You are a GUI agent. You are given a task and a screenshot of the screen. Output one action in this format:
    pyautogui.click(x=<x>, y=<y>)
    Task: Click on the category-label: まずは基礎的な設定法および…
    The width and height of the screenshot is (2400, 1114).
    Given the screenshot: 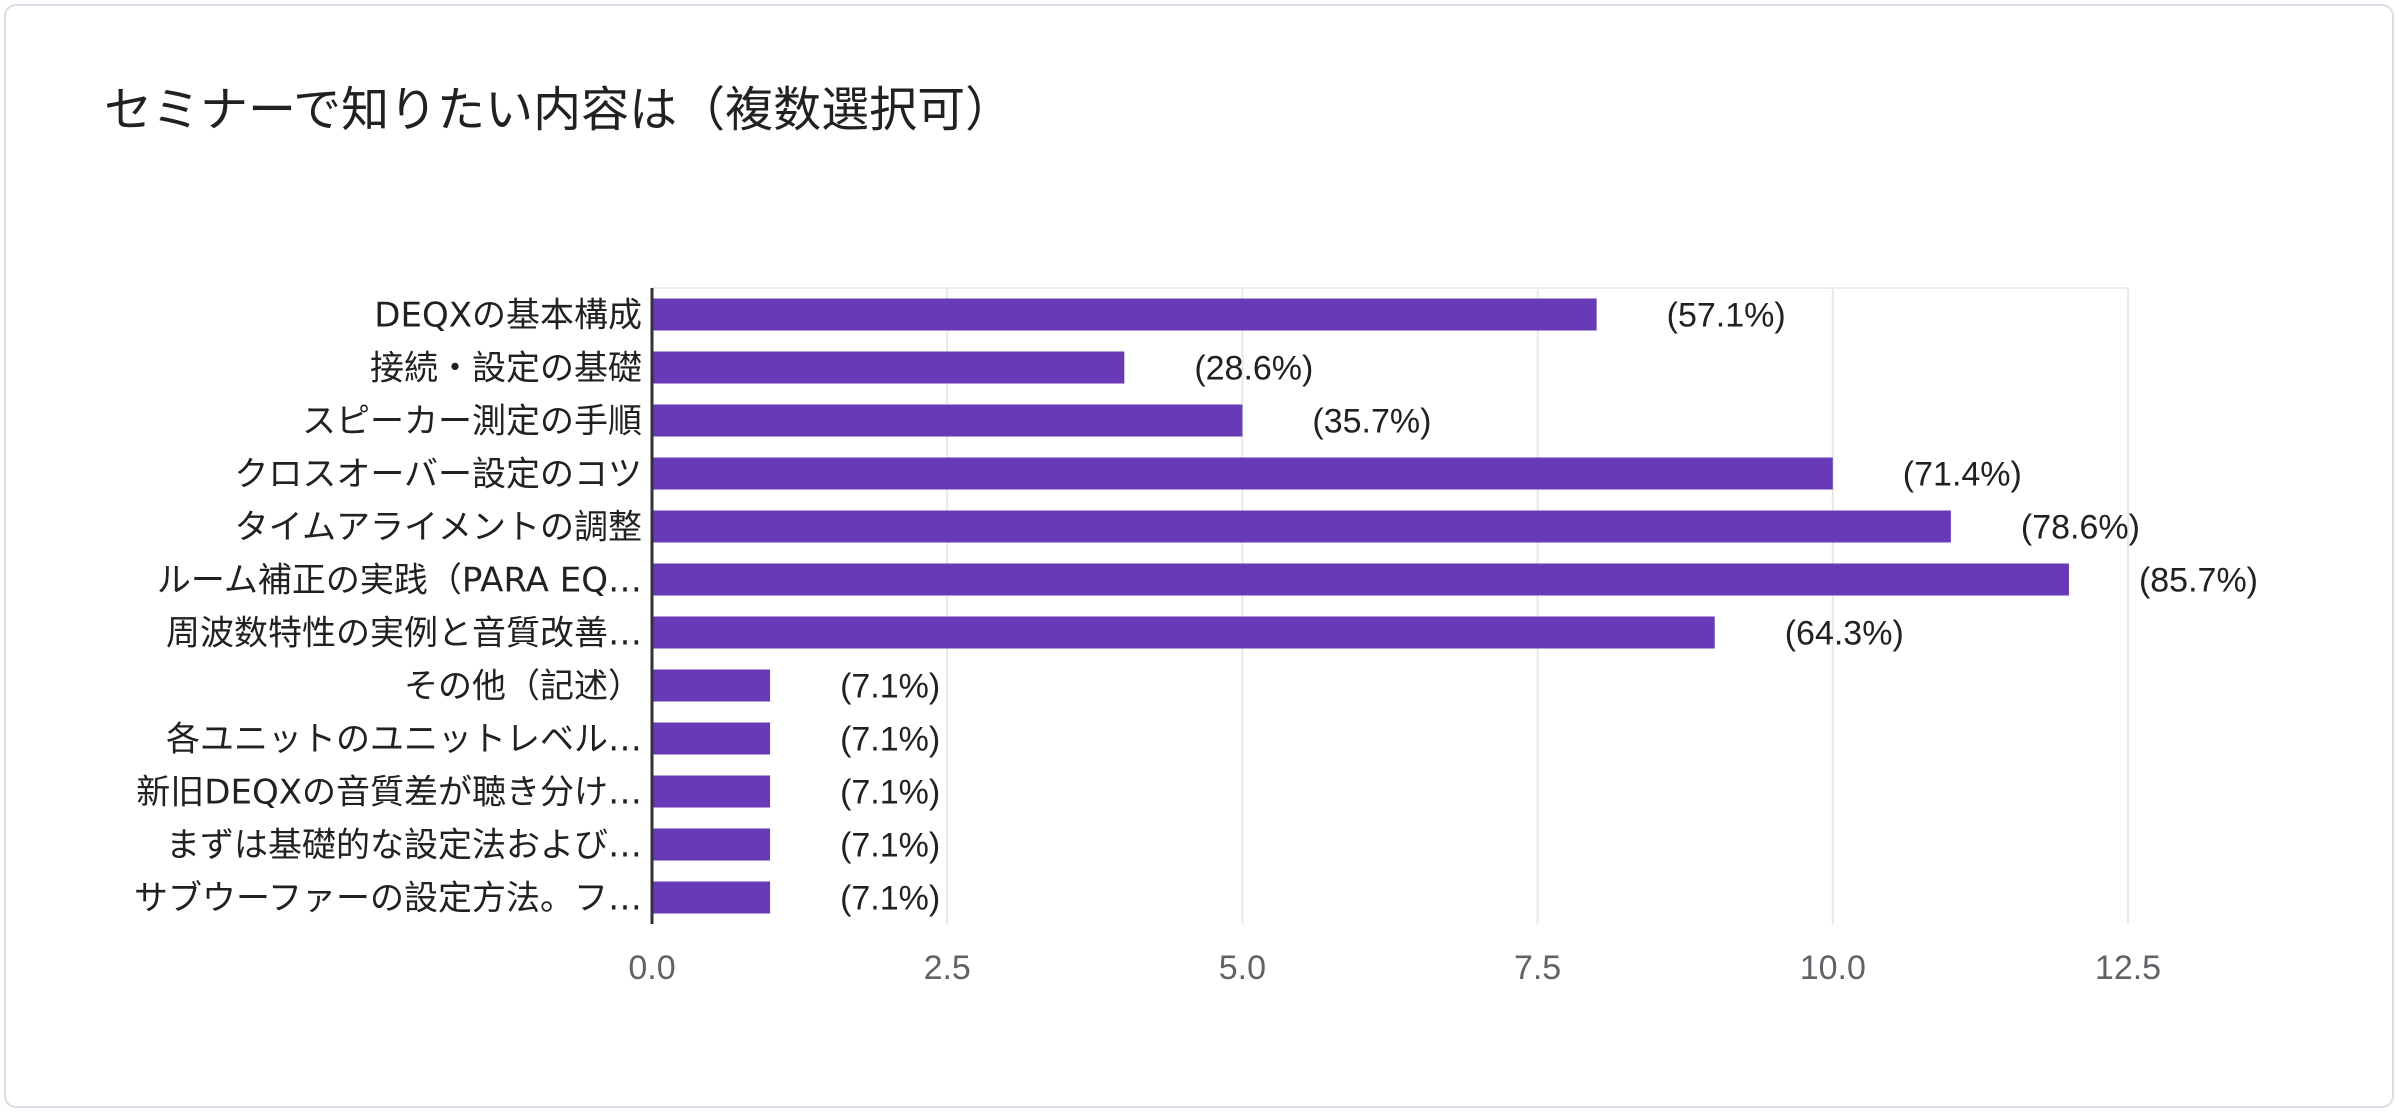 What is the action you would take?
    pyautogui.click(x=404, y=846)
    